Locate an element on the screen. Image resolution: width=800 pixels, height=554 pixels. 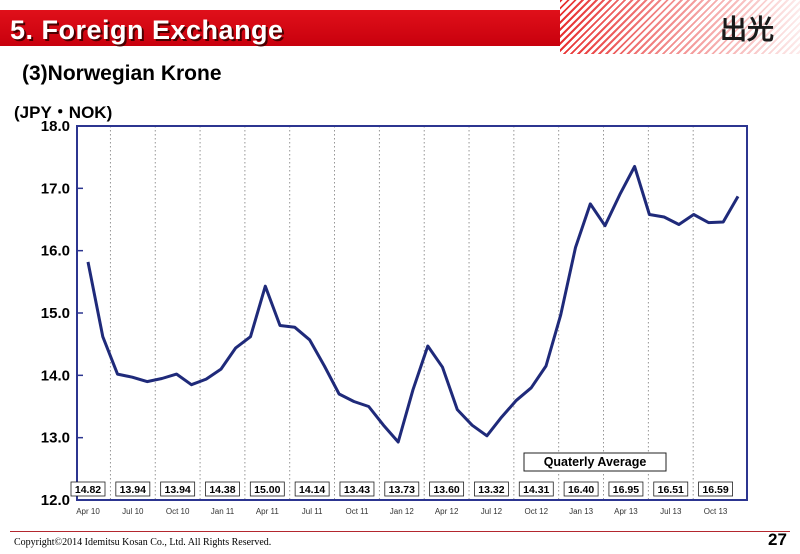
quarterly-average-value: 15.00 is located at coordinates (267, 490).